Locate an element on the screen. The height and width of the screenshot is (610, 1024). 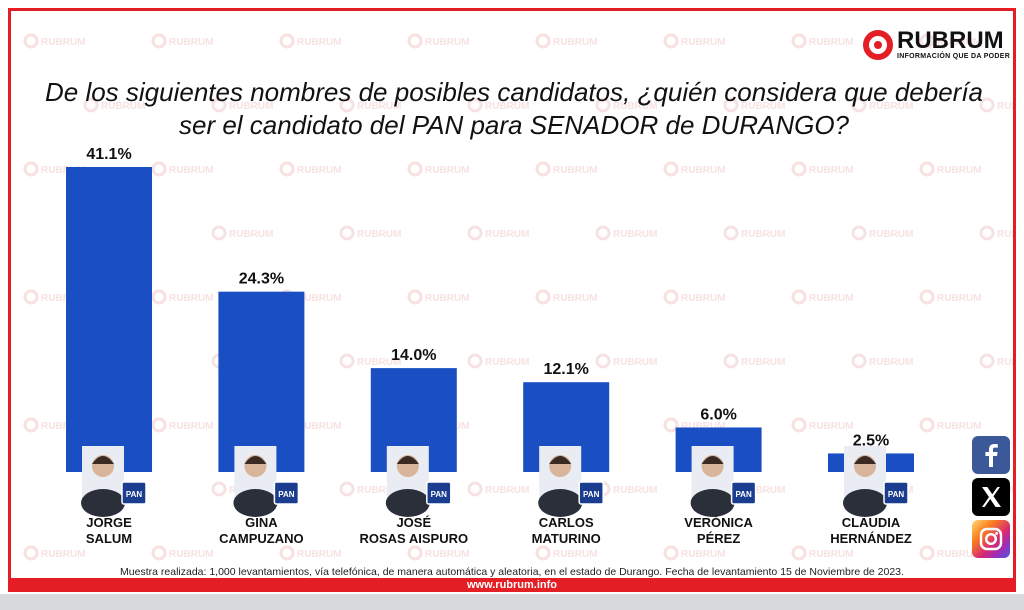
category-label: HERNÁNDEZ is located at coordinates (871, 538).